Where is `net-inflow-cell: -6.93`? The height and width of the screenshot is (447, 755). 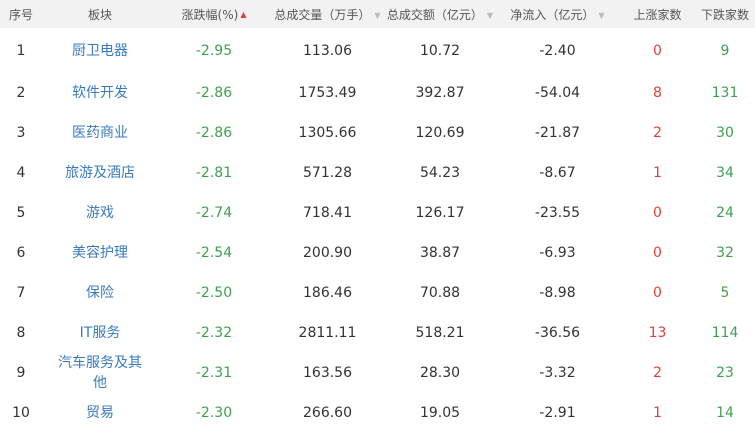 net-inflow-cell: -6.93 is located at coordinates (557, 253).